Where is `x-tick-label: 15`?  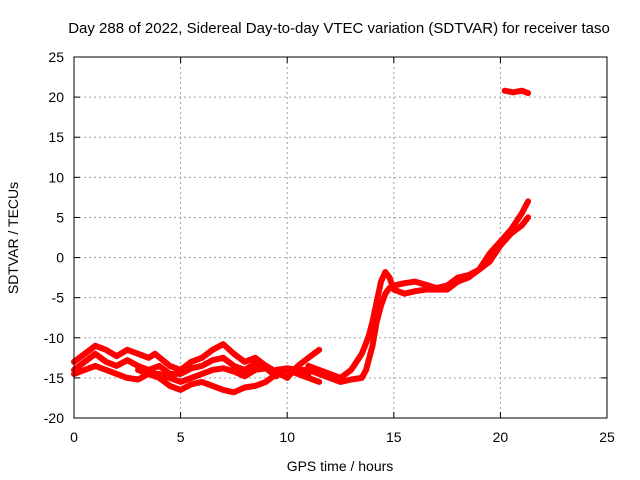
x-tick-label: 15 is located at coordinates (394, 437).